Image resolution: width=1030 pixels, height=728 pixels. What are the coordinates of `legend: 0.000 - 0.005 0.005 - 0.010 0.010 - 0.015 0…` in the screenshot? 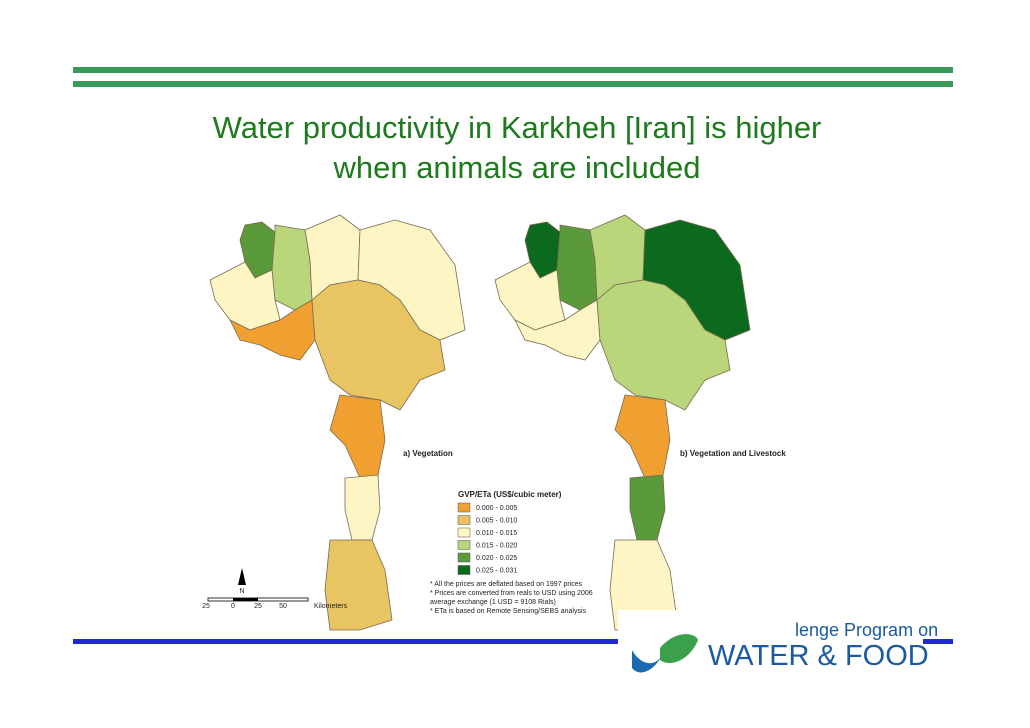 It's located at (487, 538).